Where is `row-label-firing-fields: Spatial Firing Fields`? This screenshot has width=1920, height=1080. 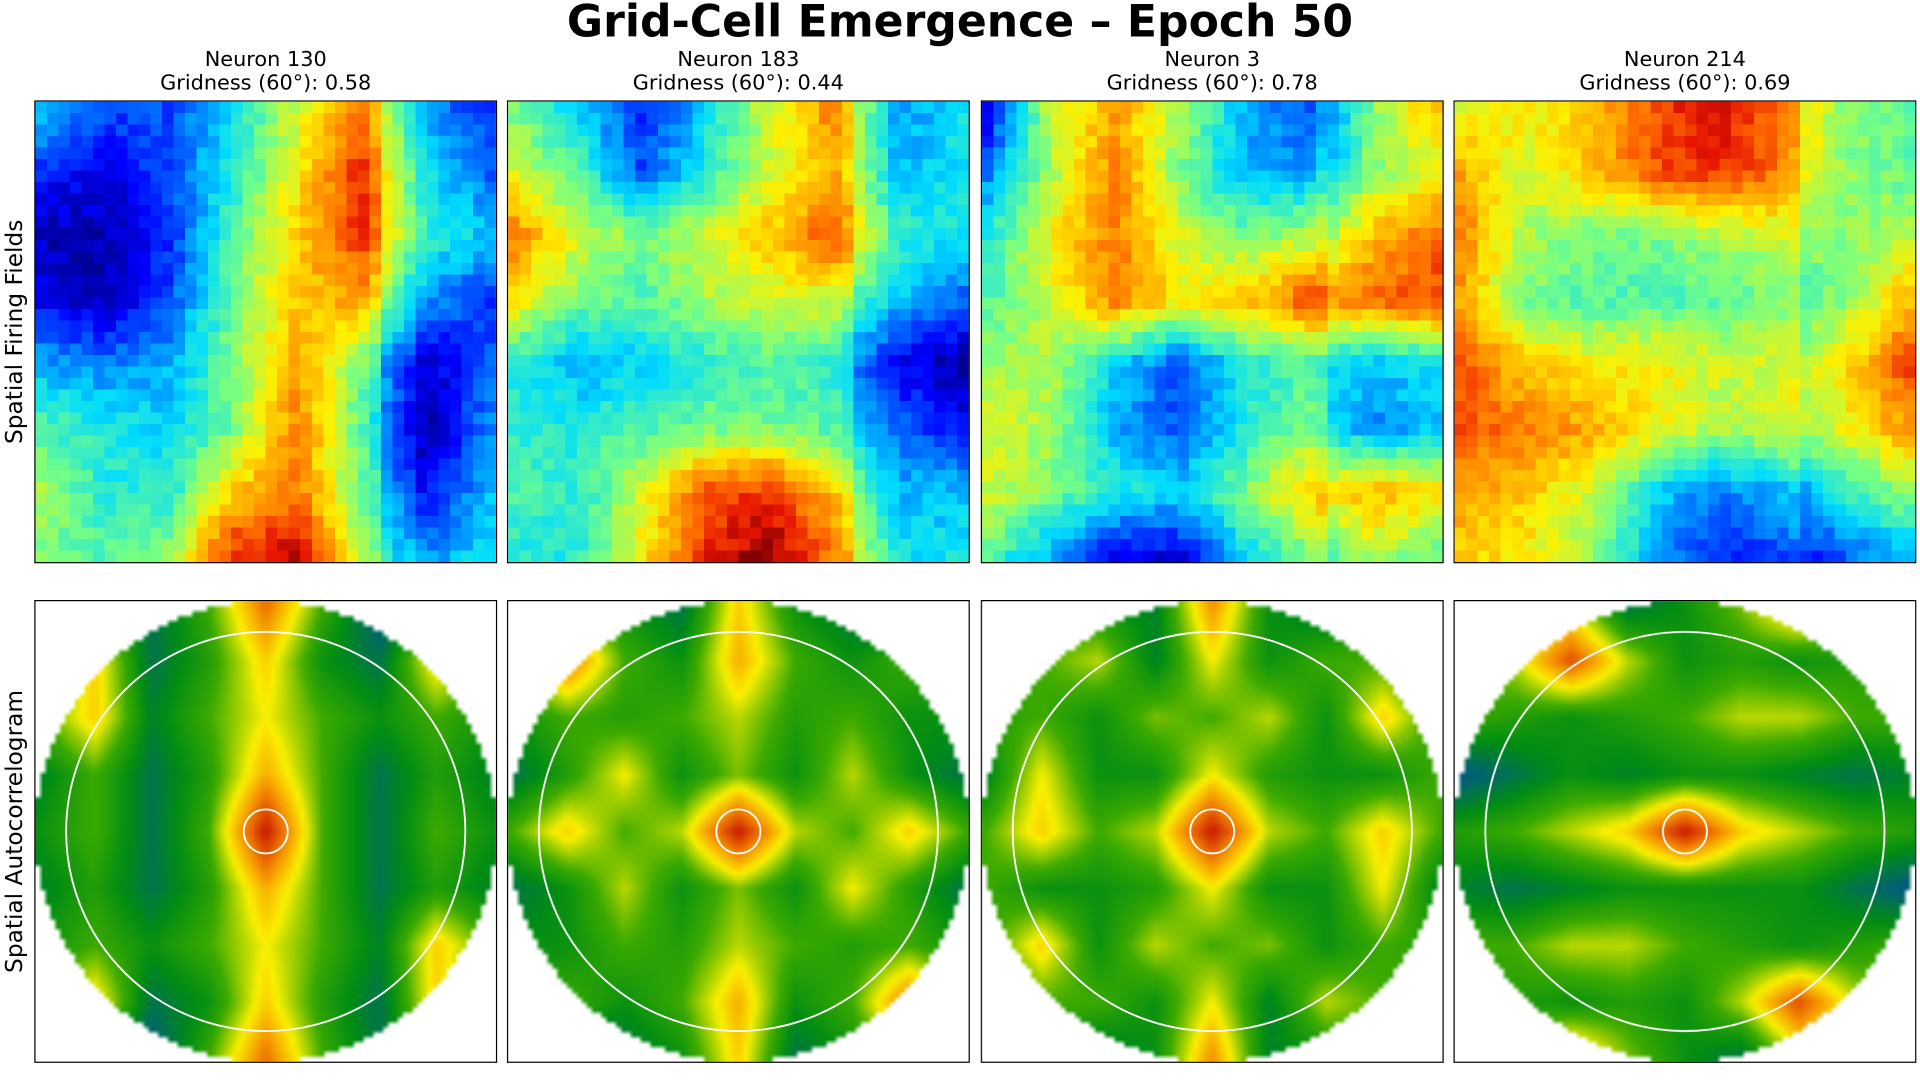
row-label-firing-fields: Spatial Firing Fields is located at coordinates (15, 332).